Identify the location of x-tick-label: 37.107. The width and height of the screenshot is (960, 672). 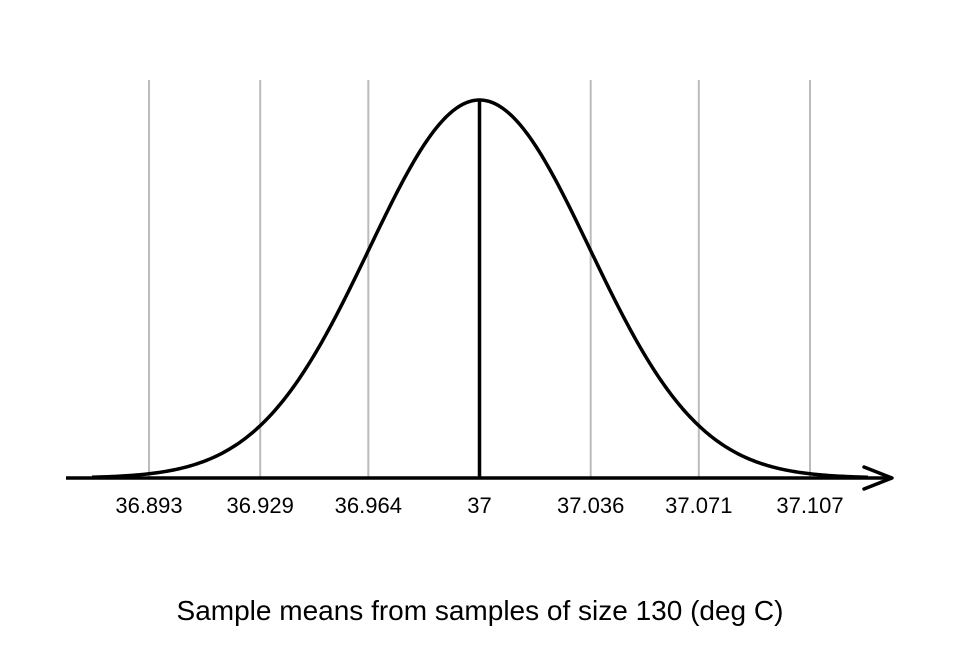
(809, 505).